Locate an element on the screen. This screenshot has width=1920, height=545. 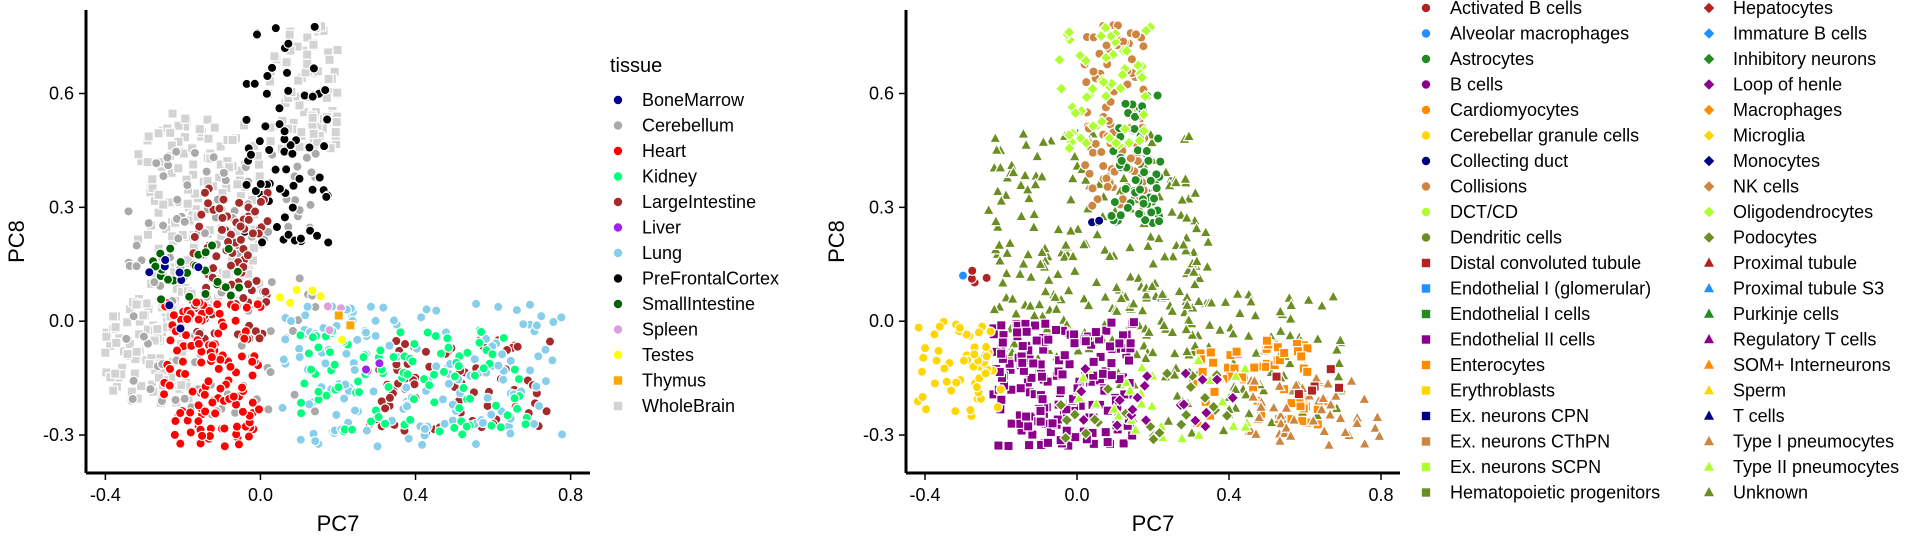
legend-label: Type II pneumocytes is located at coordinates (1816, 467).